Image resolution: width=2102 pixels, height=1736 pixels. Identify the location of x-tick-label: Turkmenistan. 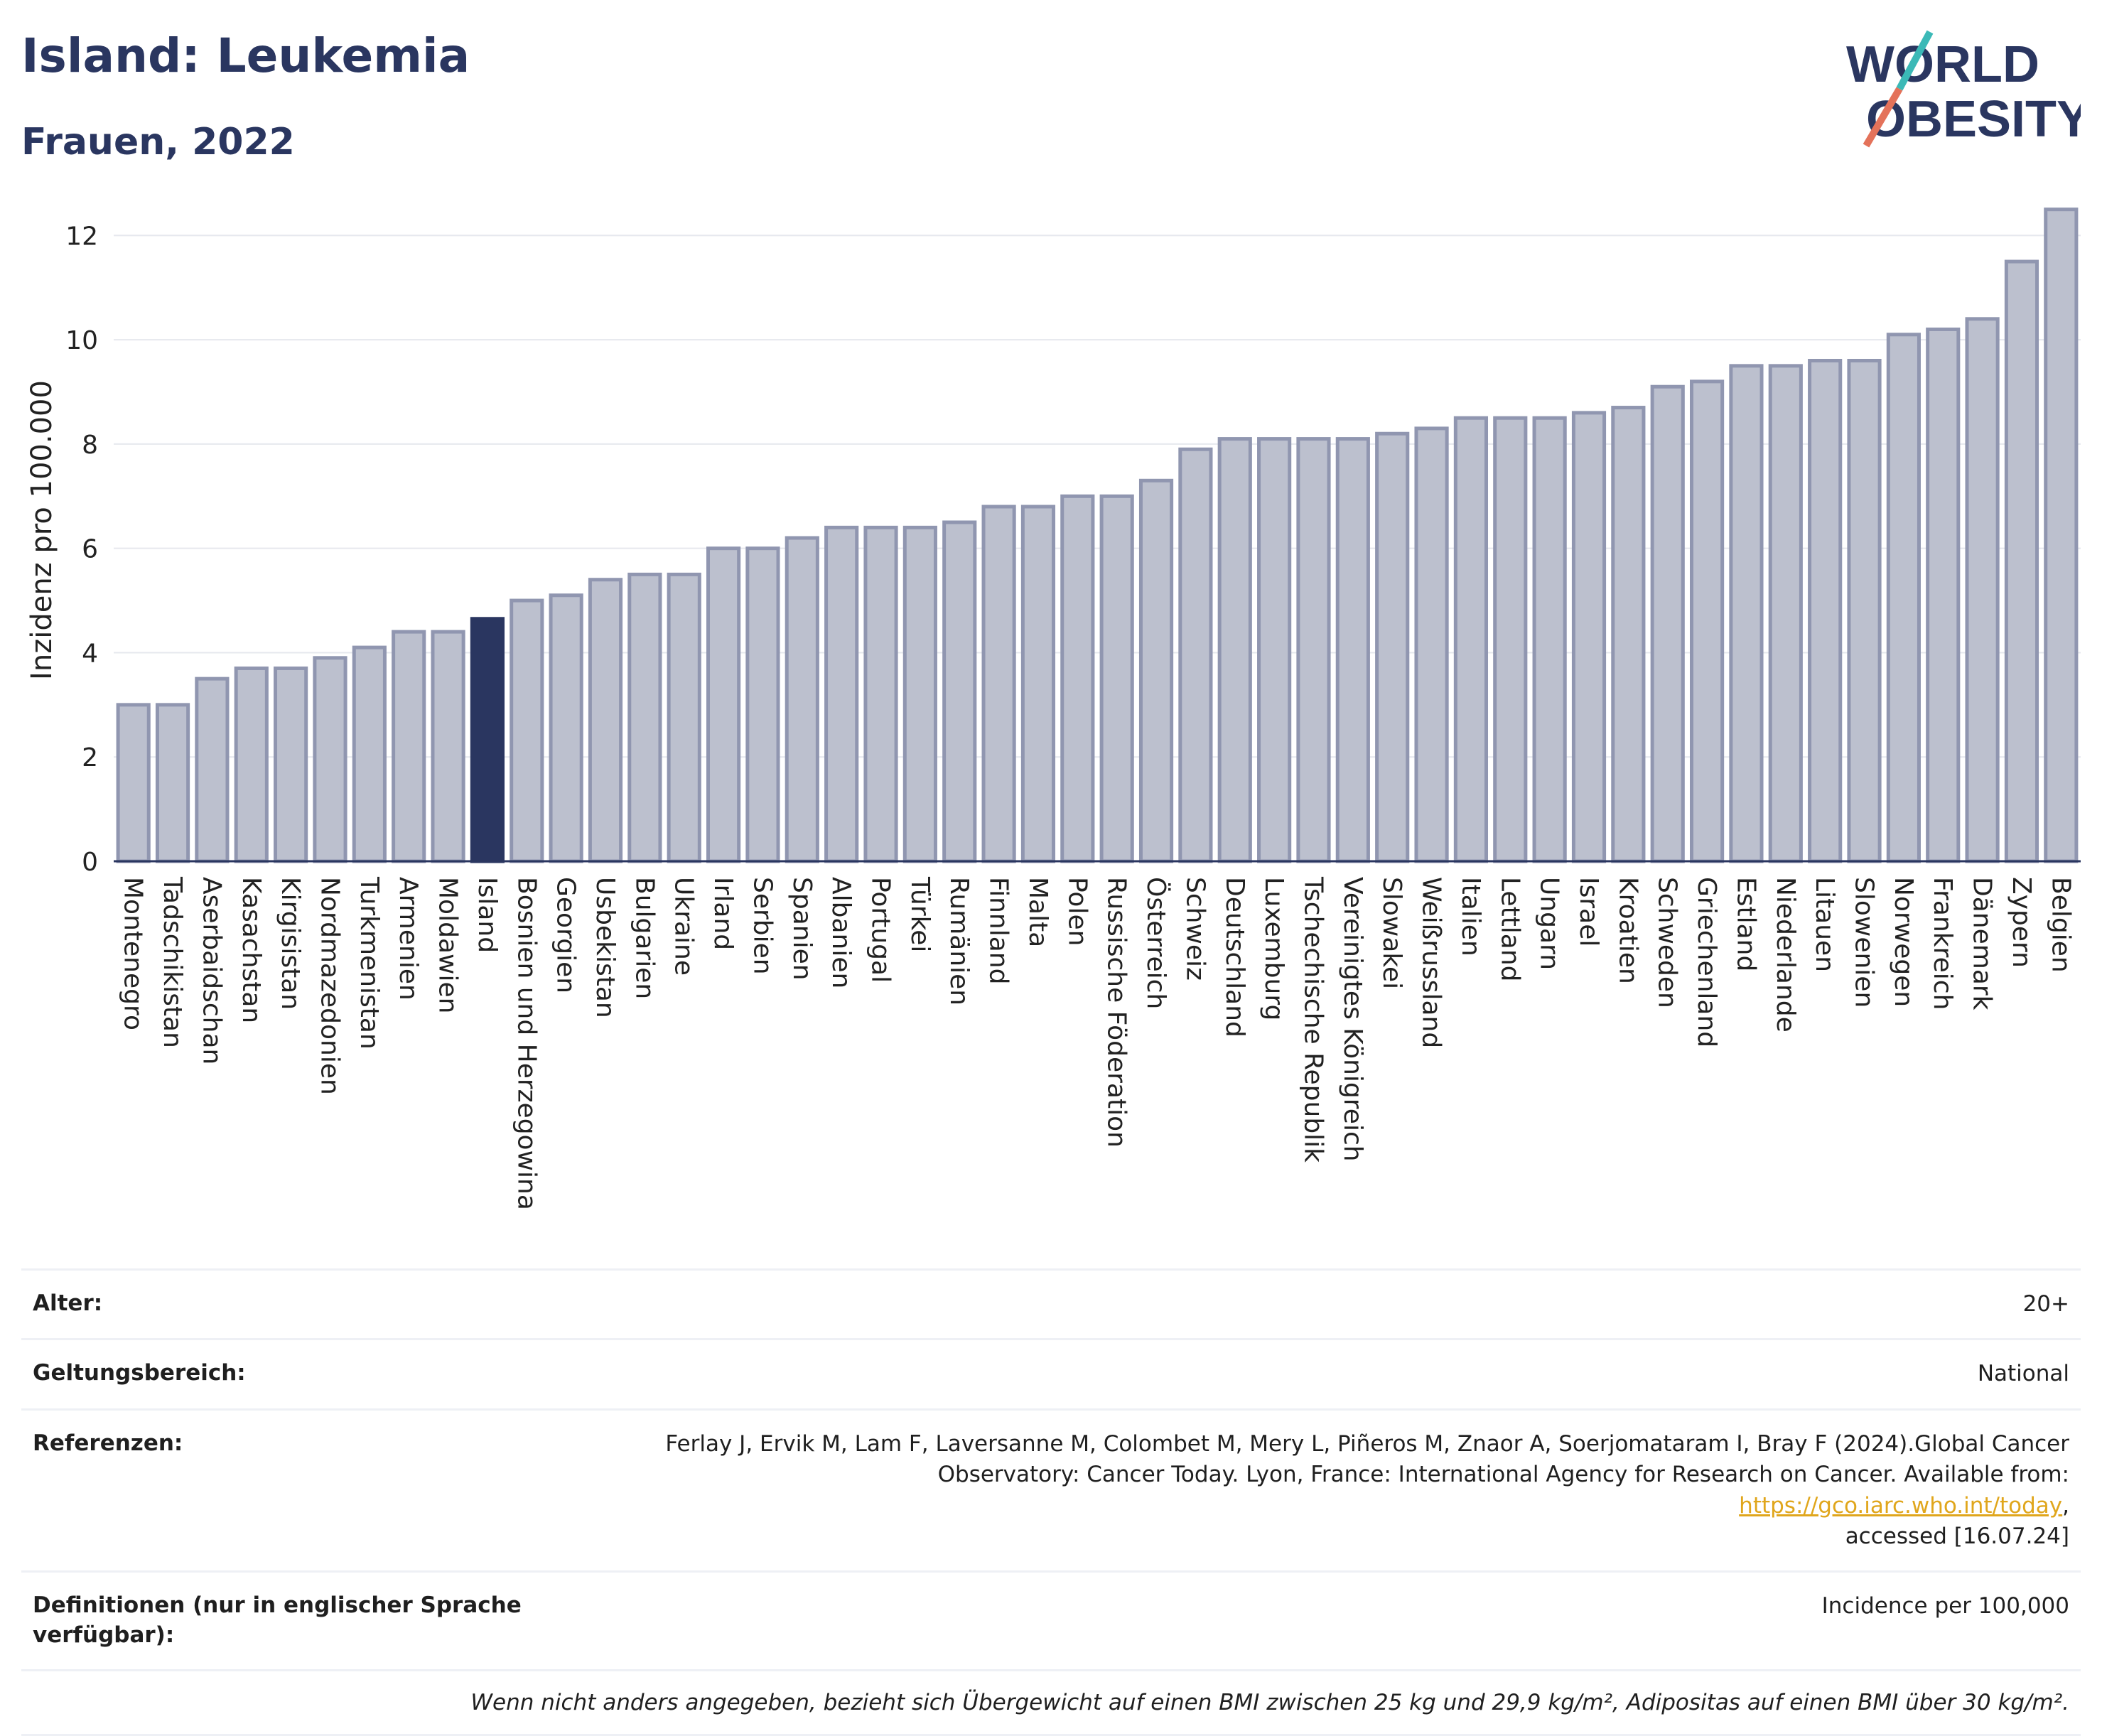
(369, 963).